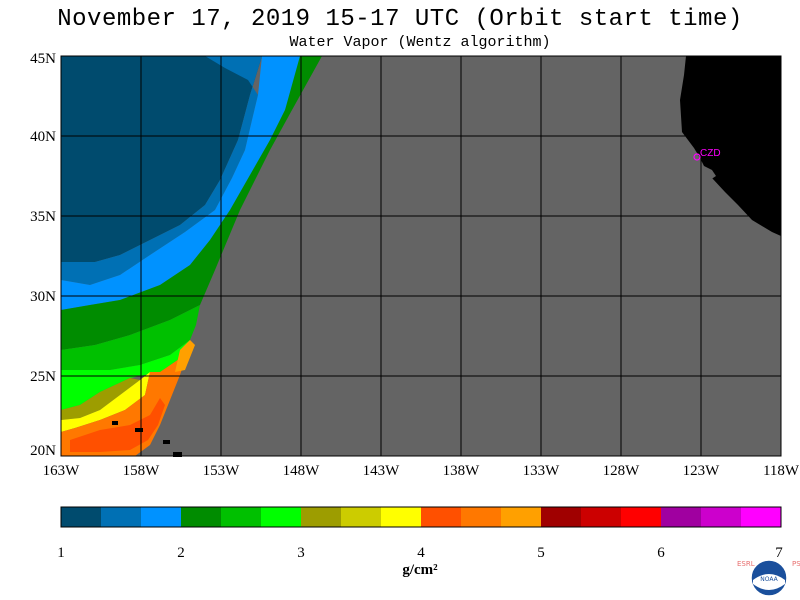 Image resolution: width=800 pixels, height=600 pixels. I want to click on lon-label: 158W, so click(142, 471).